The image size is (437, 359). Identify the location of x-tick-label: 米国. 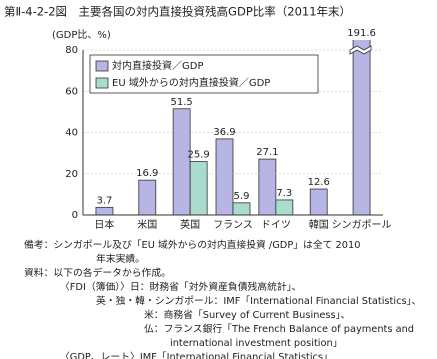
(147, 224).